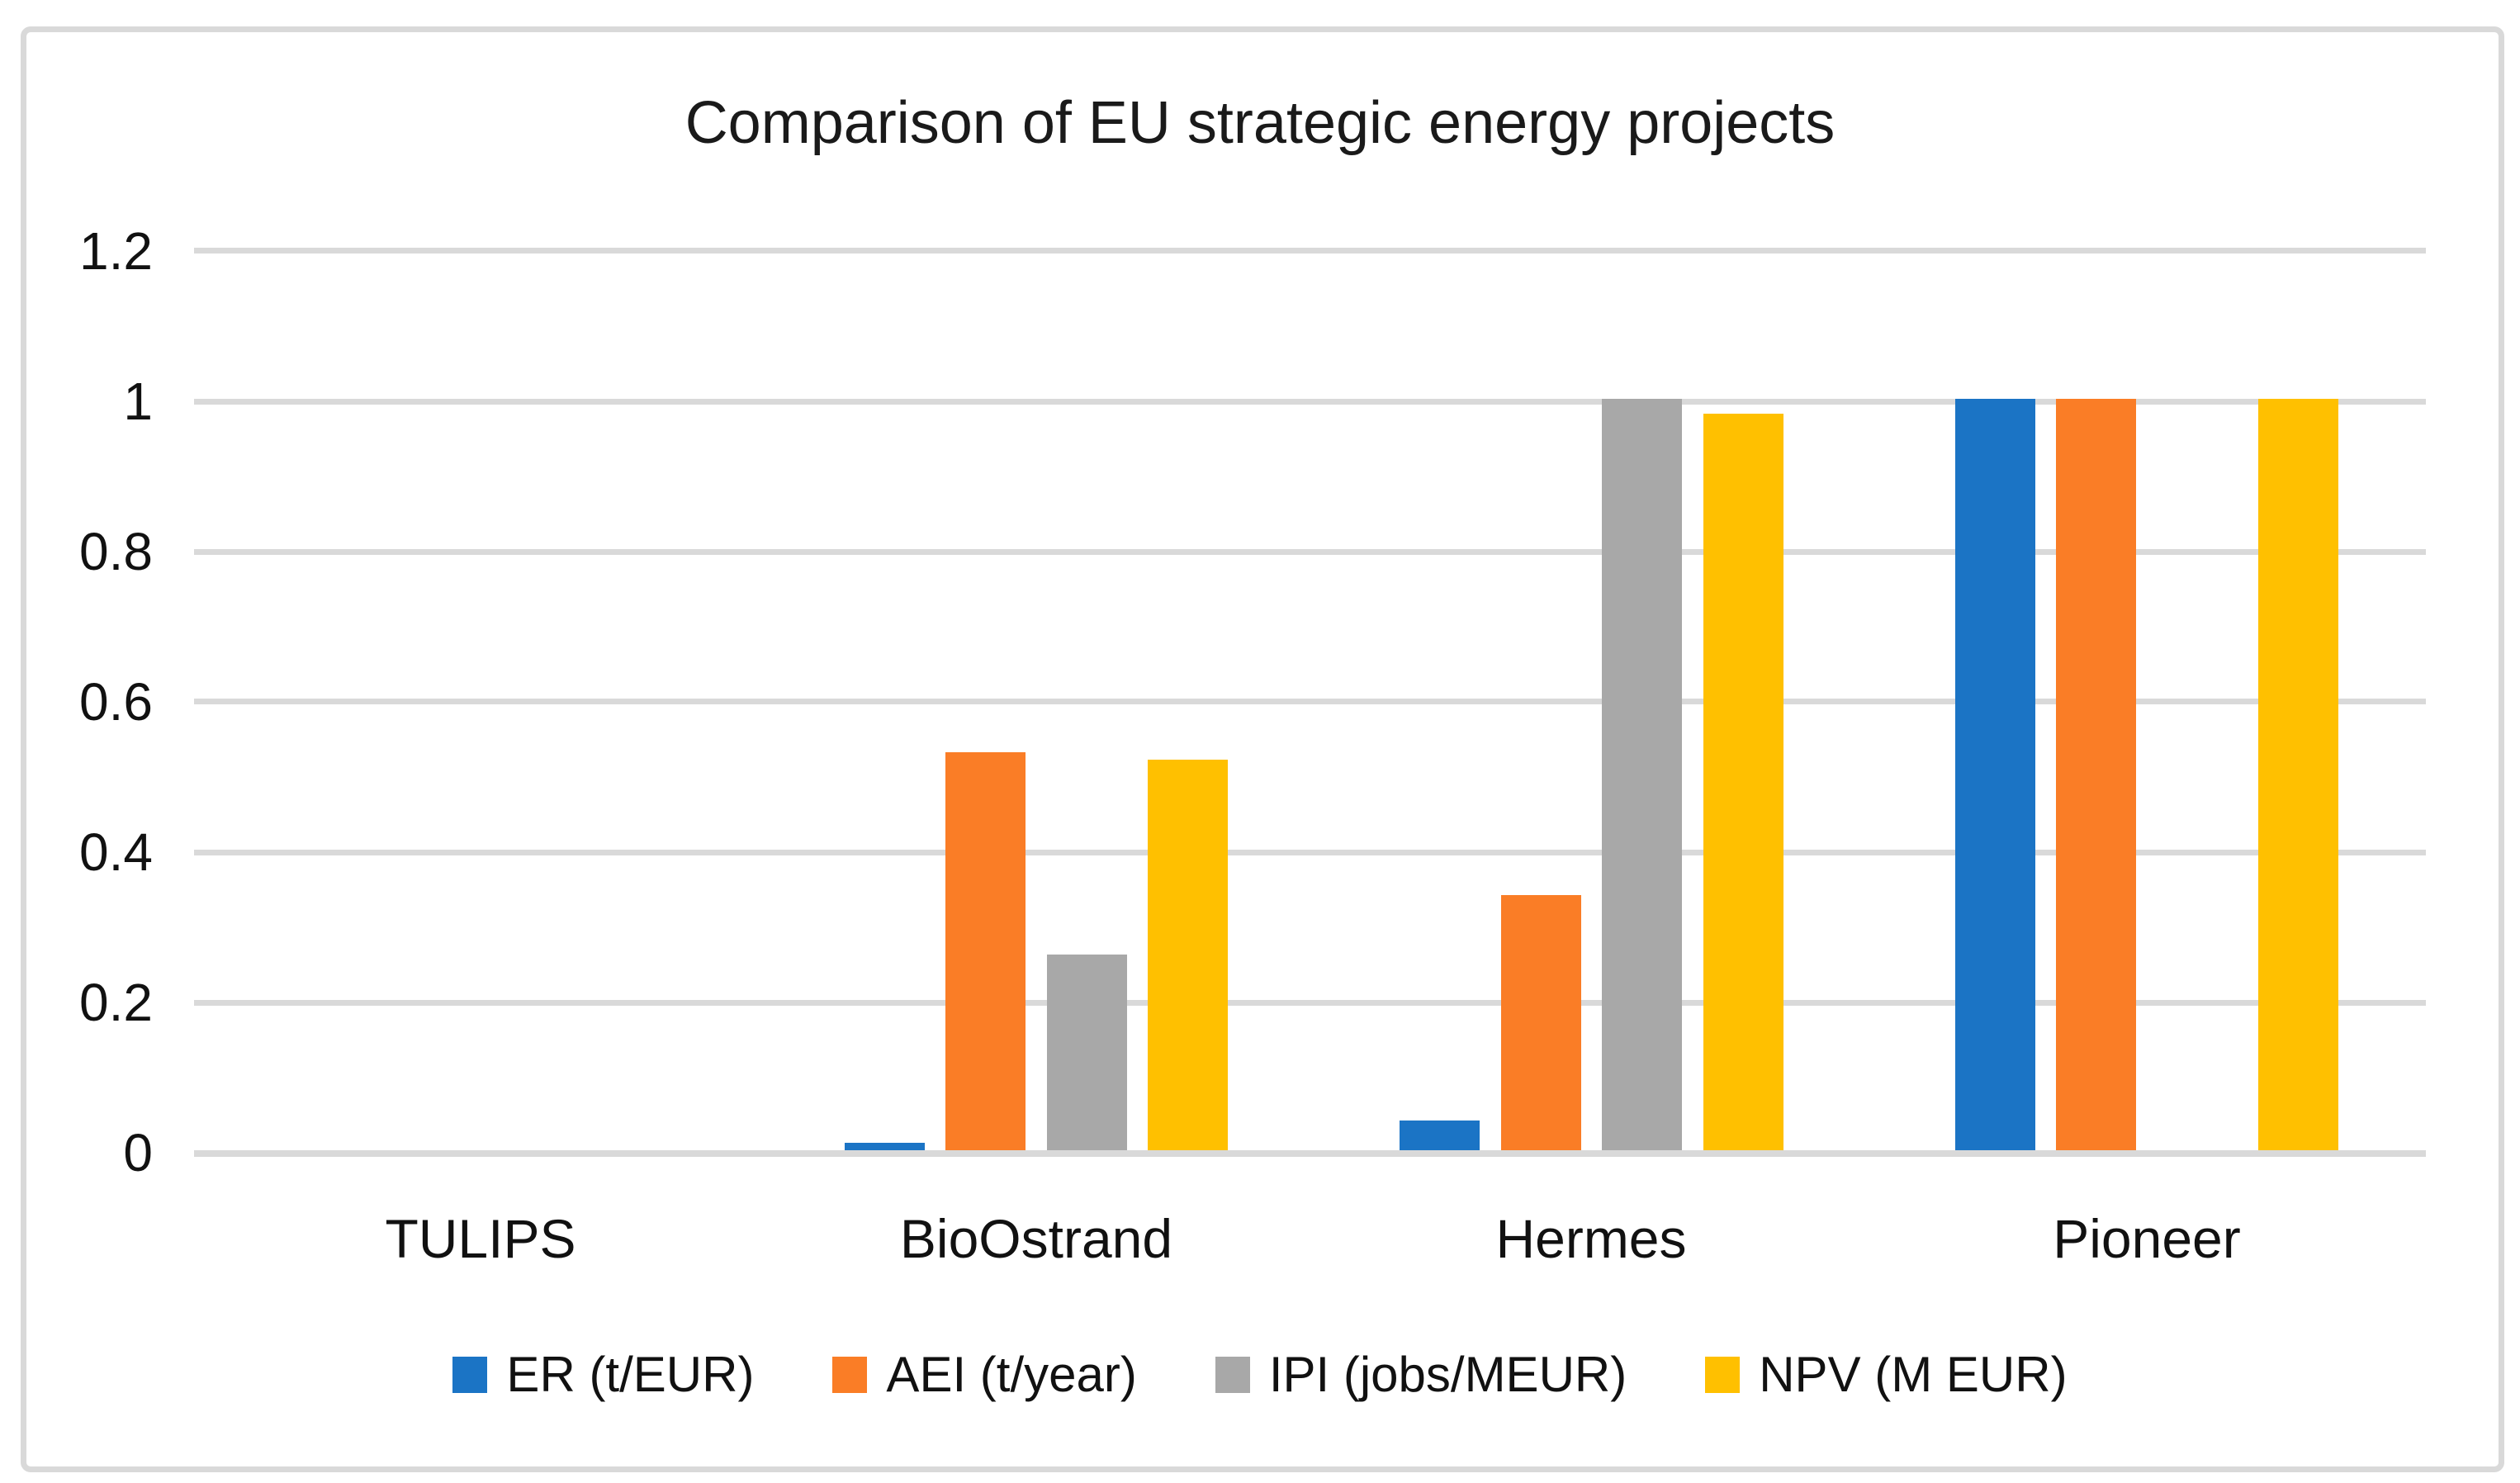 The image size is (2520, 1483). I want to click on legend-label-ipi-jobs-meur: IPI (jobs/MEUR), so click(1447, 1374).